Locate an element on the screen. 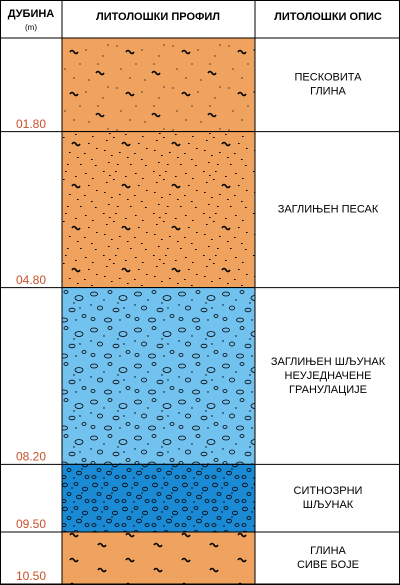 Image resolution: width=400 pixels, height=585 pixels. layer-description: ЗАГЛИЊЕН ШЉУНАК is located at coordinates (328, 362).